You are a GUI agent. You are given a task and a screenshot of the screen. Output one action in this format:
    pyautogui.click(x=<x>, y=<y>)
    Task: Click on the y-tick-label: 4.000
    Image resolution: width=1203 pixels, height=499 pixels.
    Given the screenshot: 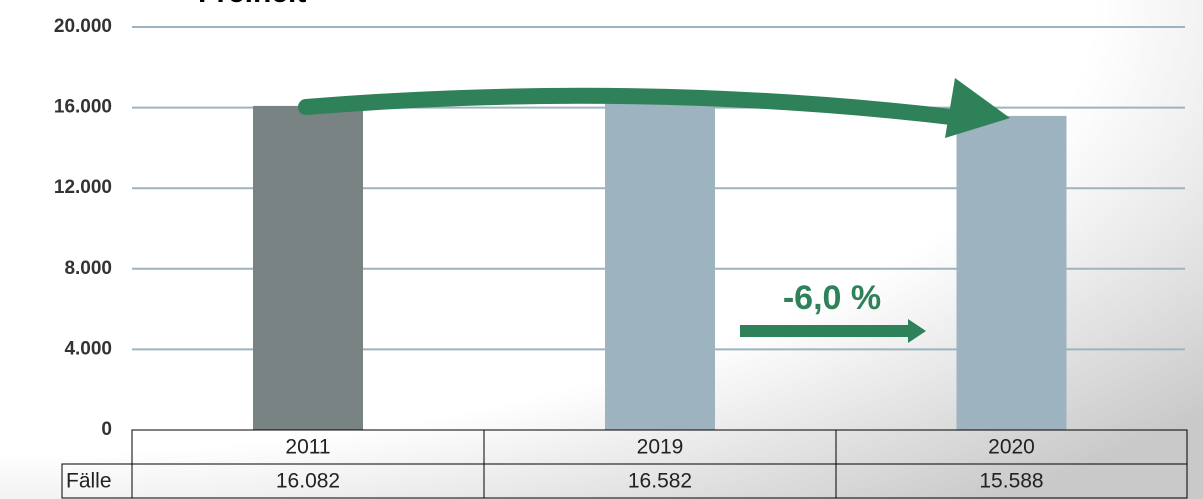 What is the action you would take?
    pyautogui.click(x=88, y=348)
    